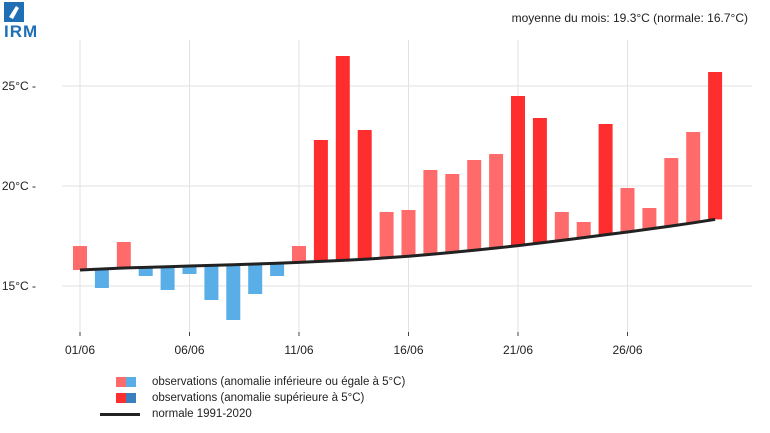  Describe the element at coordinates (121, 382) in the screenshot. I see `legend-swatch-warm-small` at that location.